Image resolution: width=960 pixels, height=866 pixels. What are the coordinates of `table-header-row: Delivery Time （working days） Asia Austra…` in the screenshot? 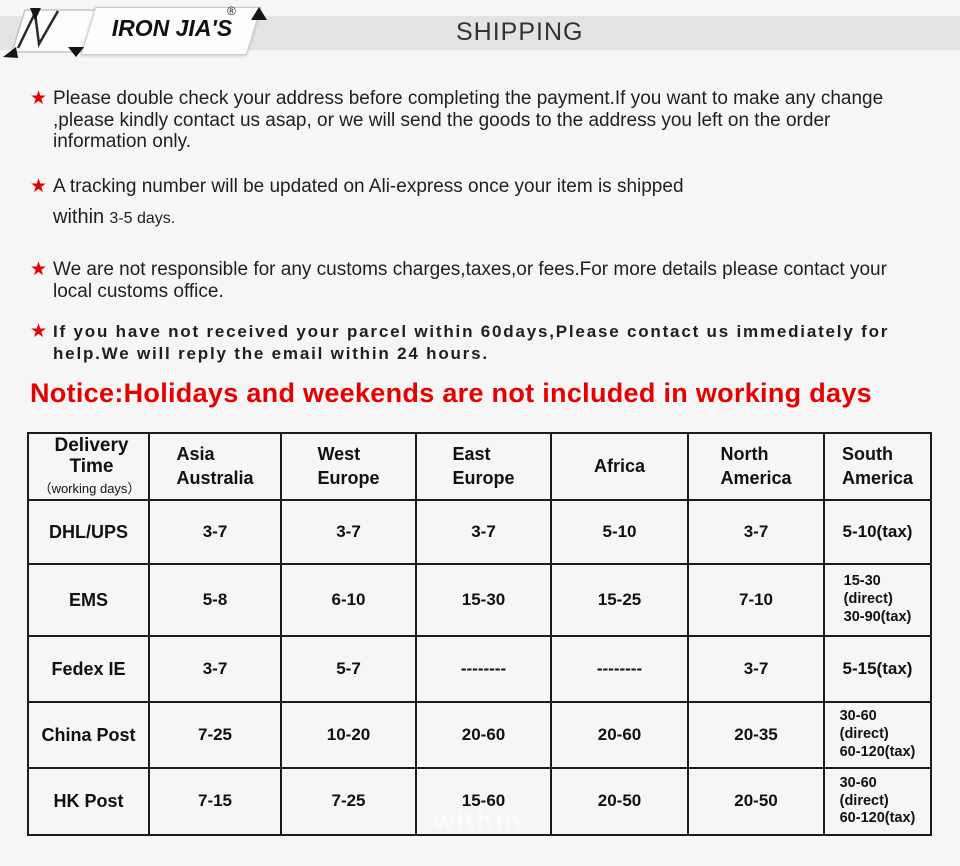 It's located at (479, 466).